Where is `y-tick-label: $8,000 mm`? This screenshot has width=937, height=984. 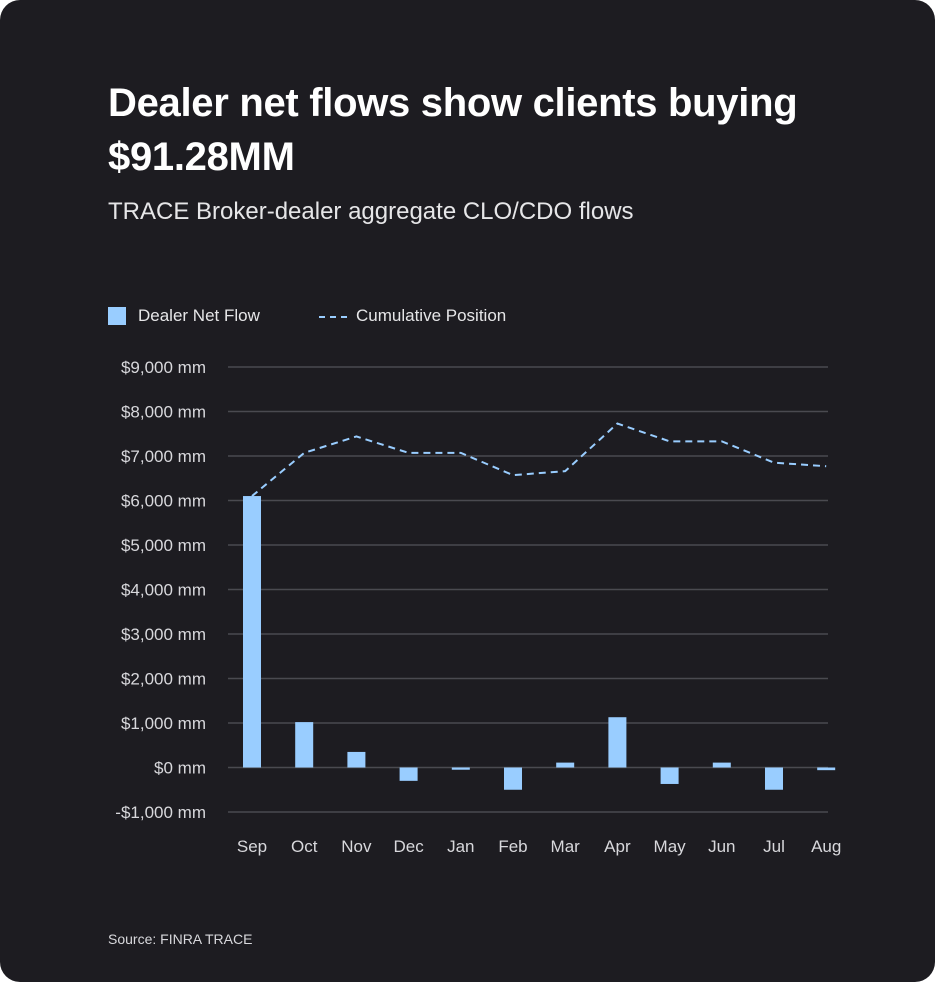 y-tick-label: $8,000 mm is located at coordinates (163, 412).